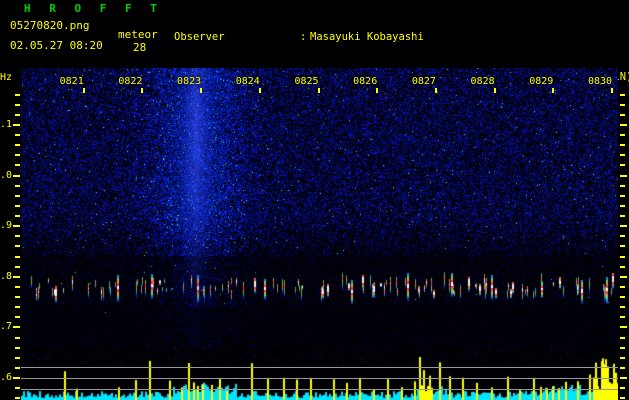 This screenshot has width=629, height=400. What do you see at coordinates (50, 25) in the screenshot?
I see `filename-label: 05270820.png` at bounding box center [50, 25].